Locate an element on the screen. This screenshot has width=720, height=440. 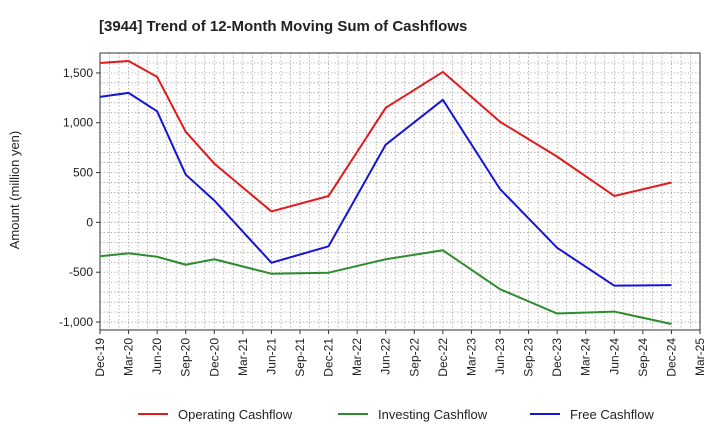
y-tick-label: 500 is located at coordinates (83, 173).